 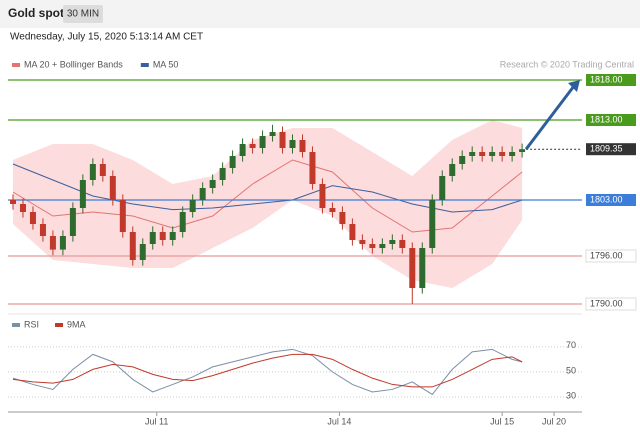 I want to click on timeframe-box, so click(x=83, y=14).